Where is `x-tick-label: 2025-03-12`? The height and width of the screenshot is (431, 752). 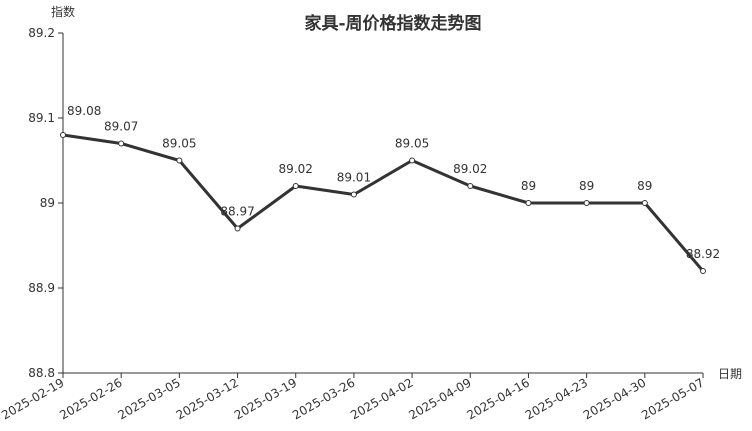 x-tick-label: 2025-03-12 is located at coordinates (207, 398).